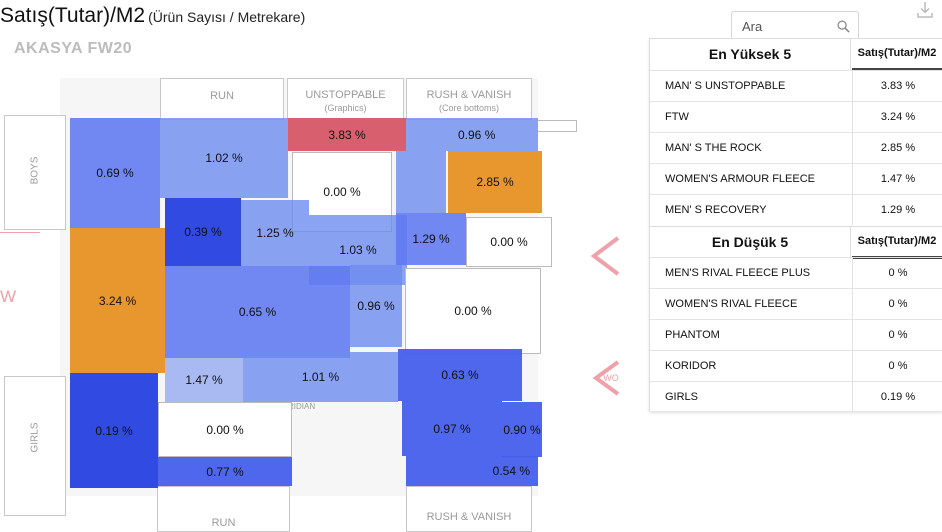 The image size is (942, 532). Describe the element at coordinates (257, 312) in the screenshot. I see `cell-c13: 0.65 %` at that location.